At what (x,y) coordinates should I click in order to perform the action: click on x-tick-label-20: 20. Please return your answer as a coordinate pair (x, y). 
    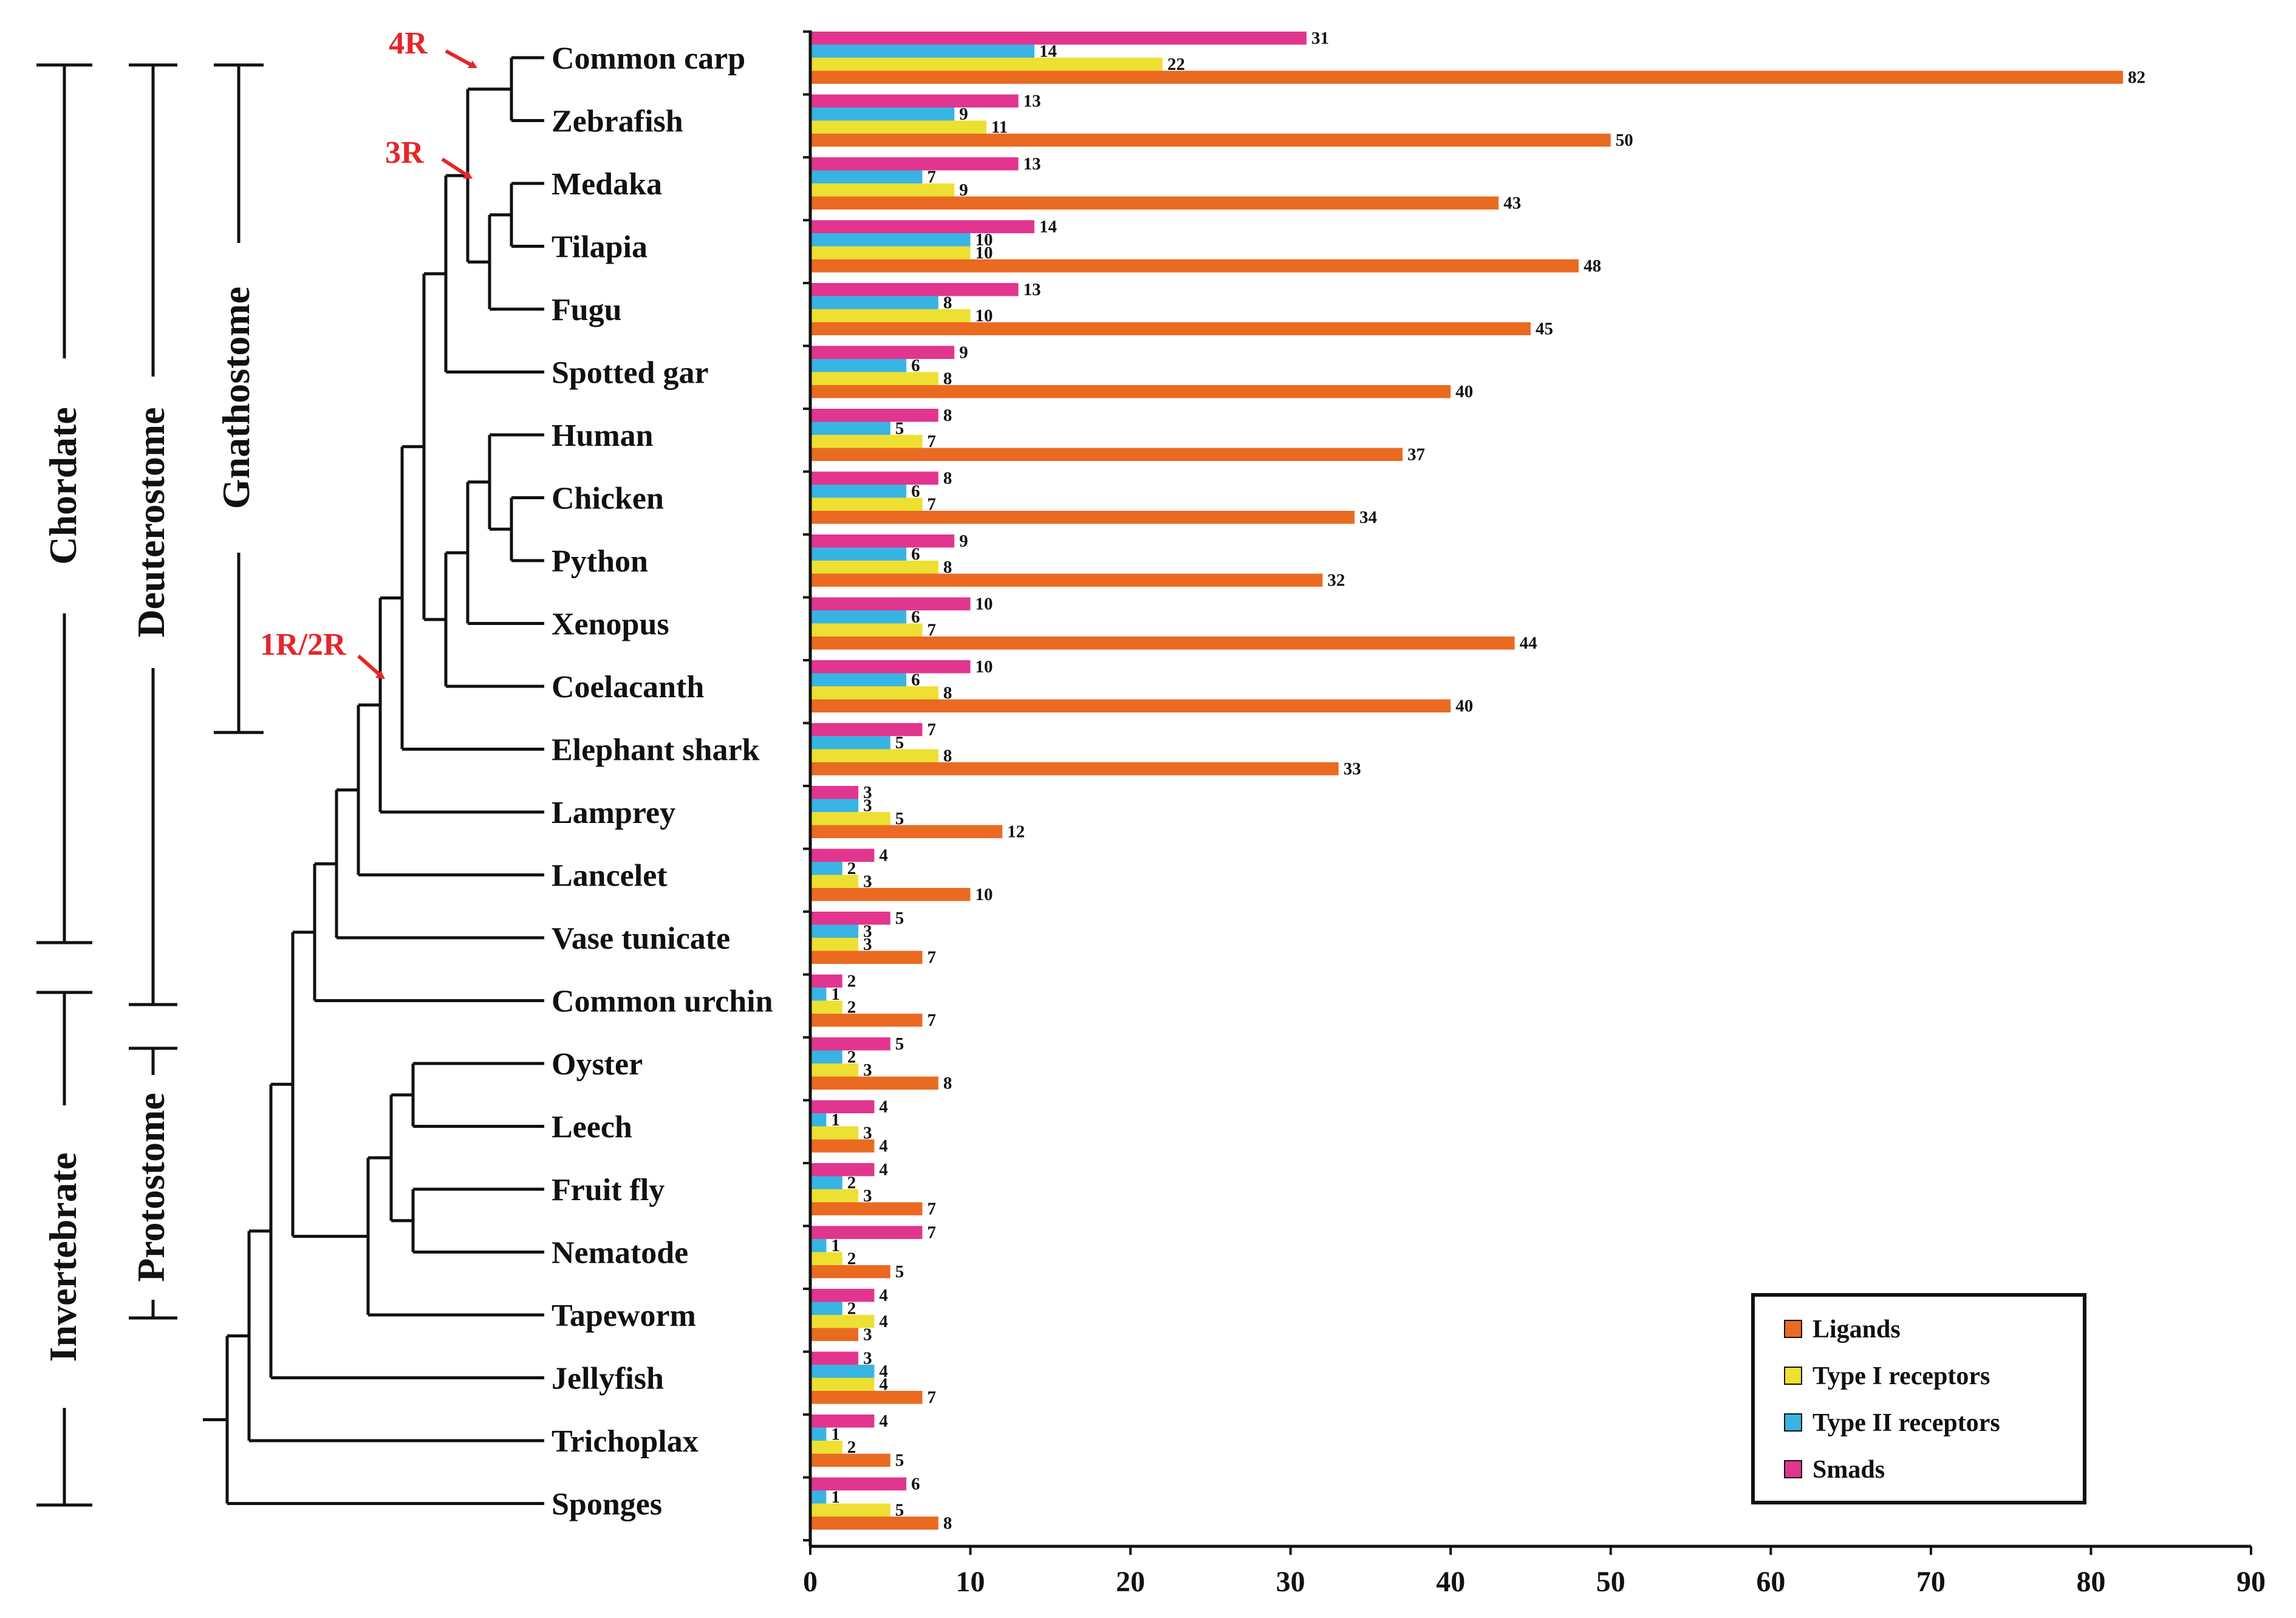
    Looking at the image, I should click on (1130, 1582).